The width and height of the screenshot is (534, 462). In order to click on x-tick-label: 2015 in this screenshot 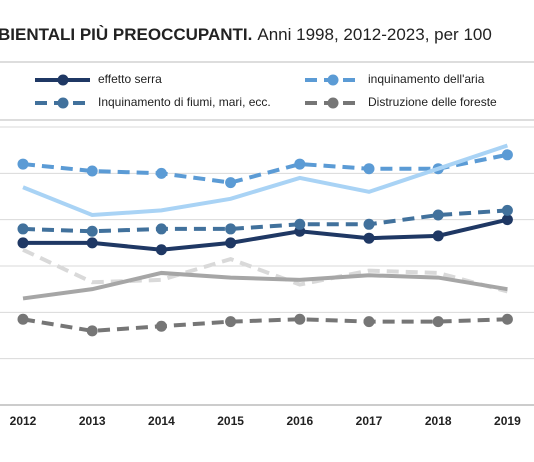, I will do `click(230, 421)`.